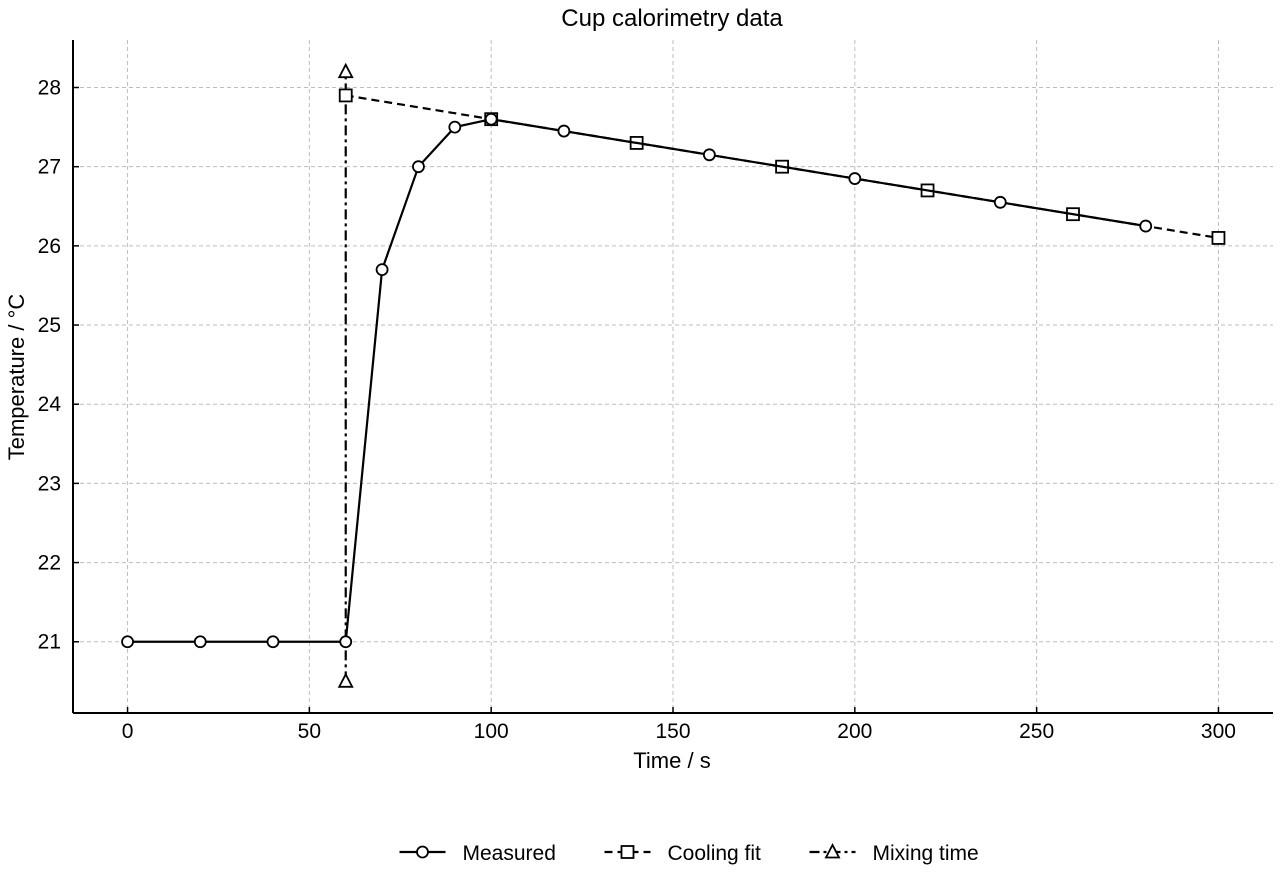 This screenshot has width=1280, height=880. I want to click on x-tick-label: 250, so click(1036, 731).